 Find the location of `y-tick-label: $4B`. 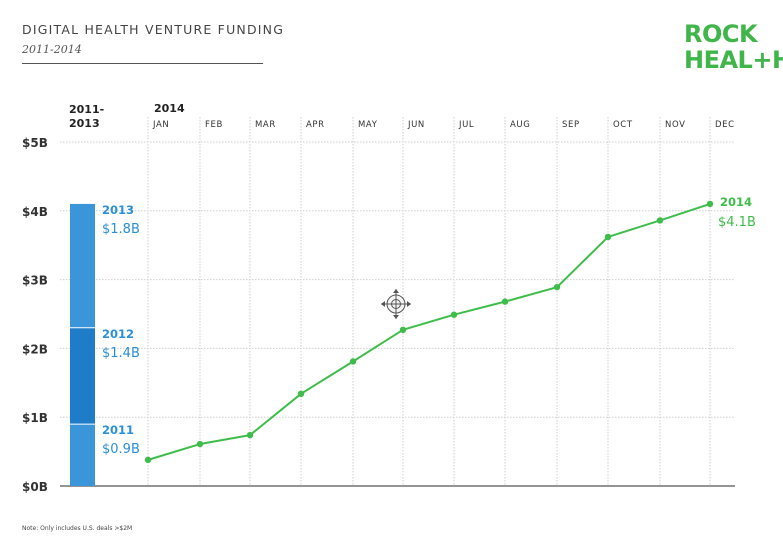

y-tick-label: $4B is located at coordinates (35, 212).